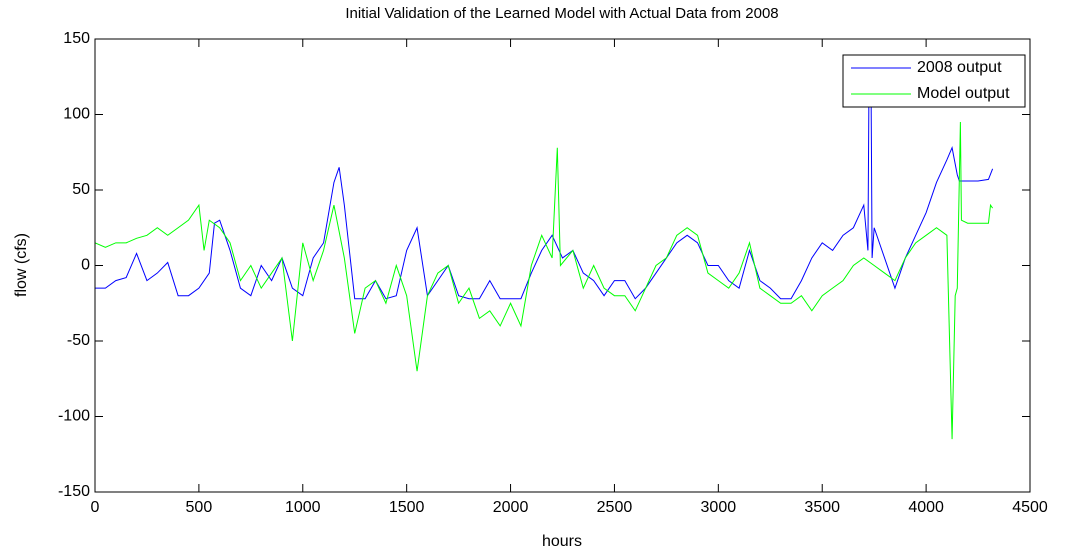  What do you see at coordinates (719, 507) in the screenshot?
I see `x-tick-label: 3000` at bounding box center [719, 507].